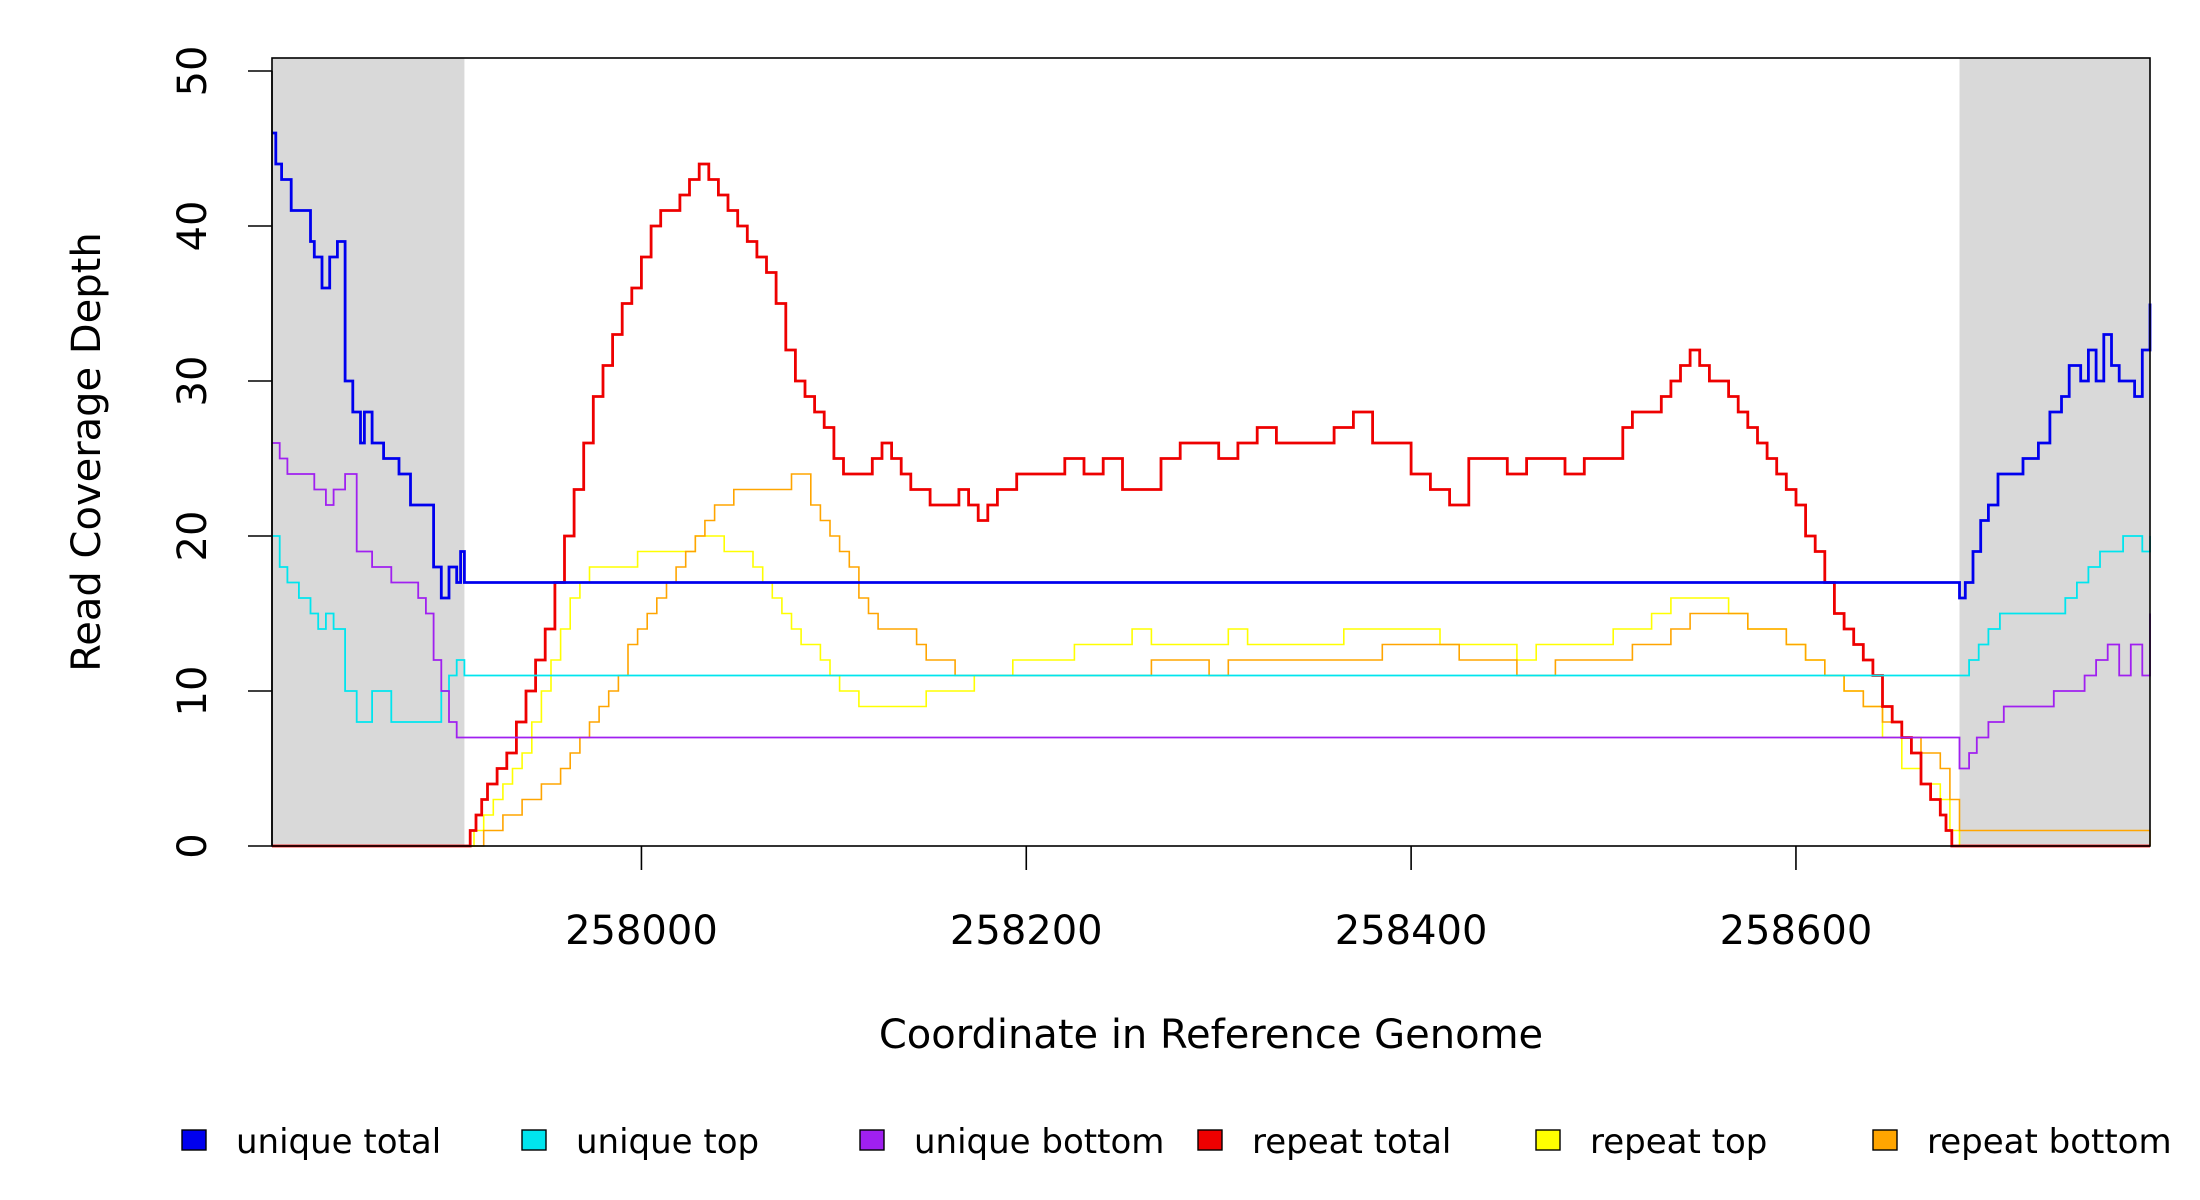 The width and height of the screenshot is (2200, 1200). What do you see at coordinates (193, 226) in the screenshot?
I see `y-tick-label: 40` at bounding box center [193, 226].